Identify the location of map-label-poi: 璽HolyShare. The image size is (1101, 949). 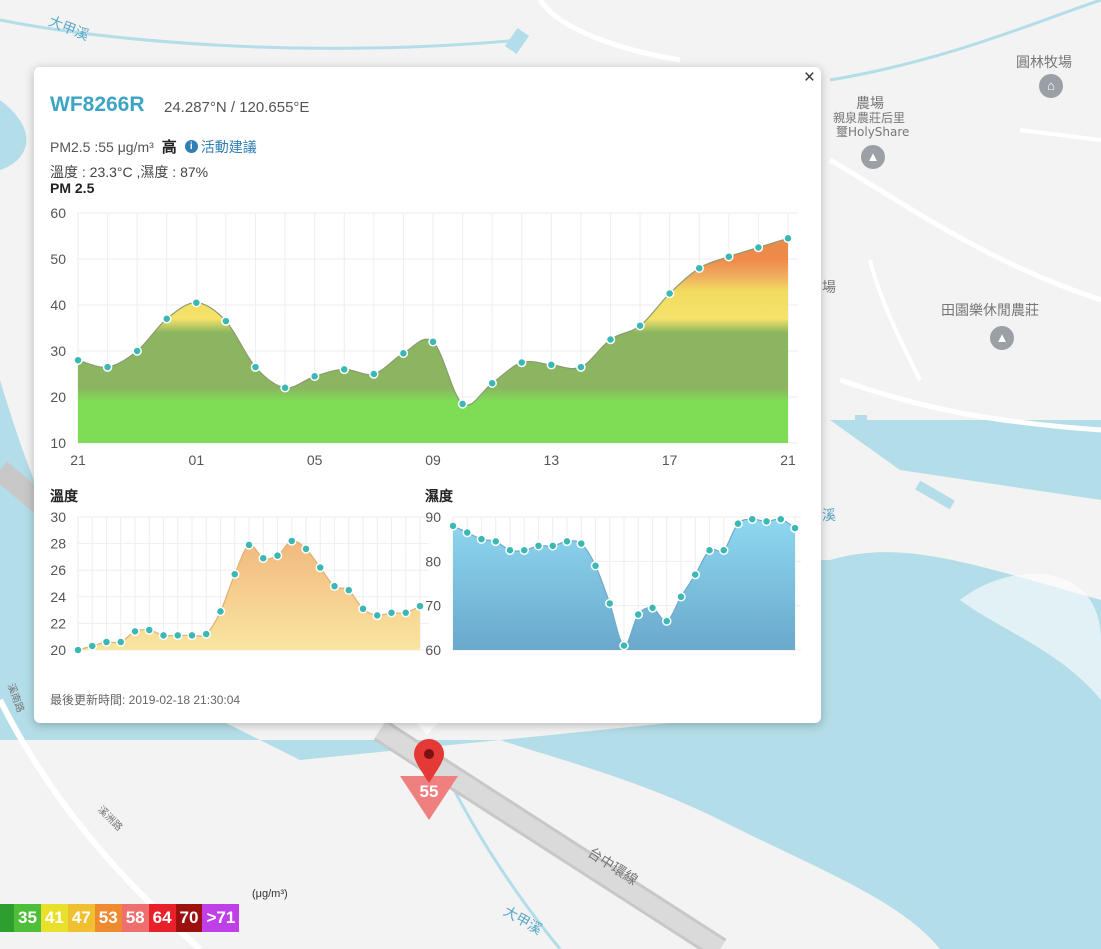
(873, 132).